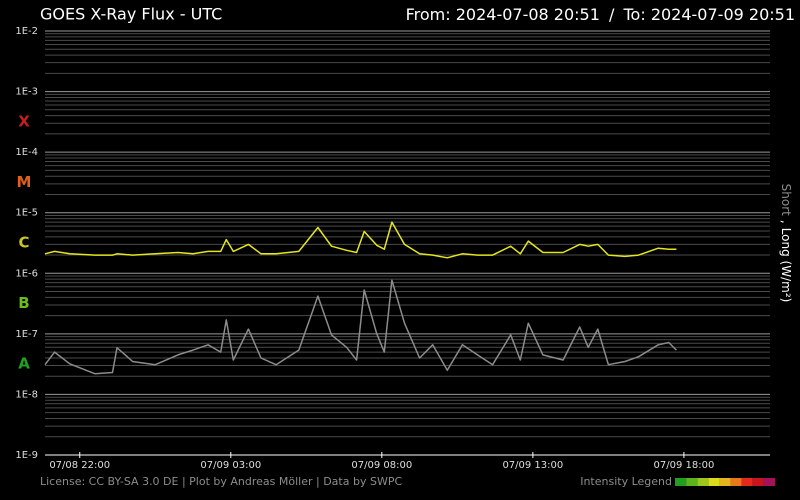 Image resolution: width=800 pixels, height=500 pixels. I want to click on y-tick-label: 1E-2, so click(26, 31).